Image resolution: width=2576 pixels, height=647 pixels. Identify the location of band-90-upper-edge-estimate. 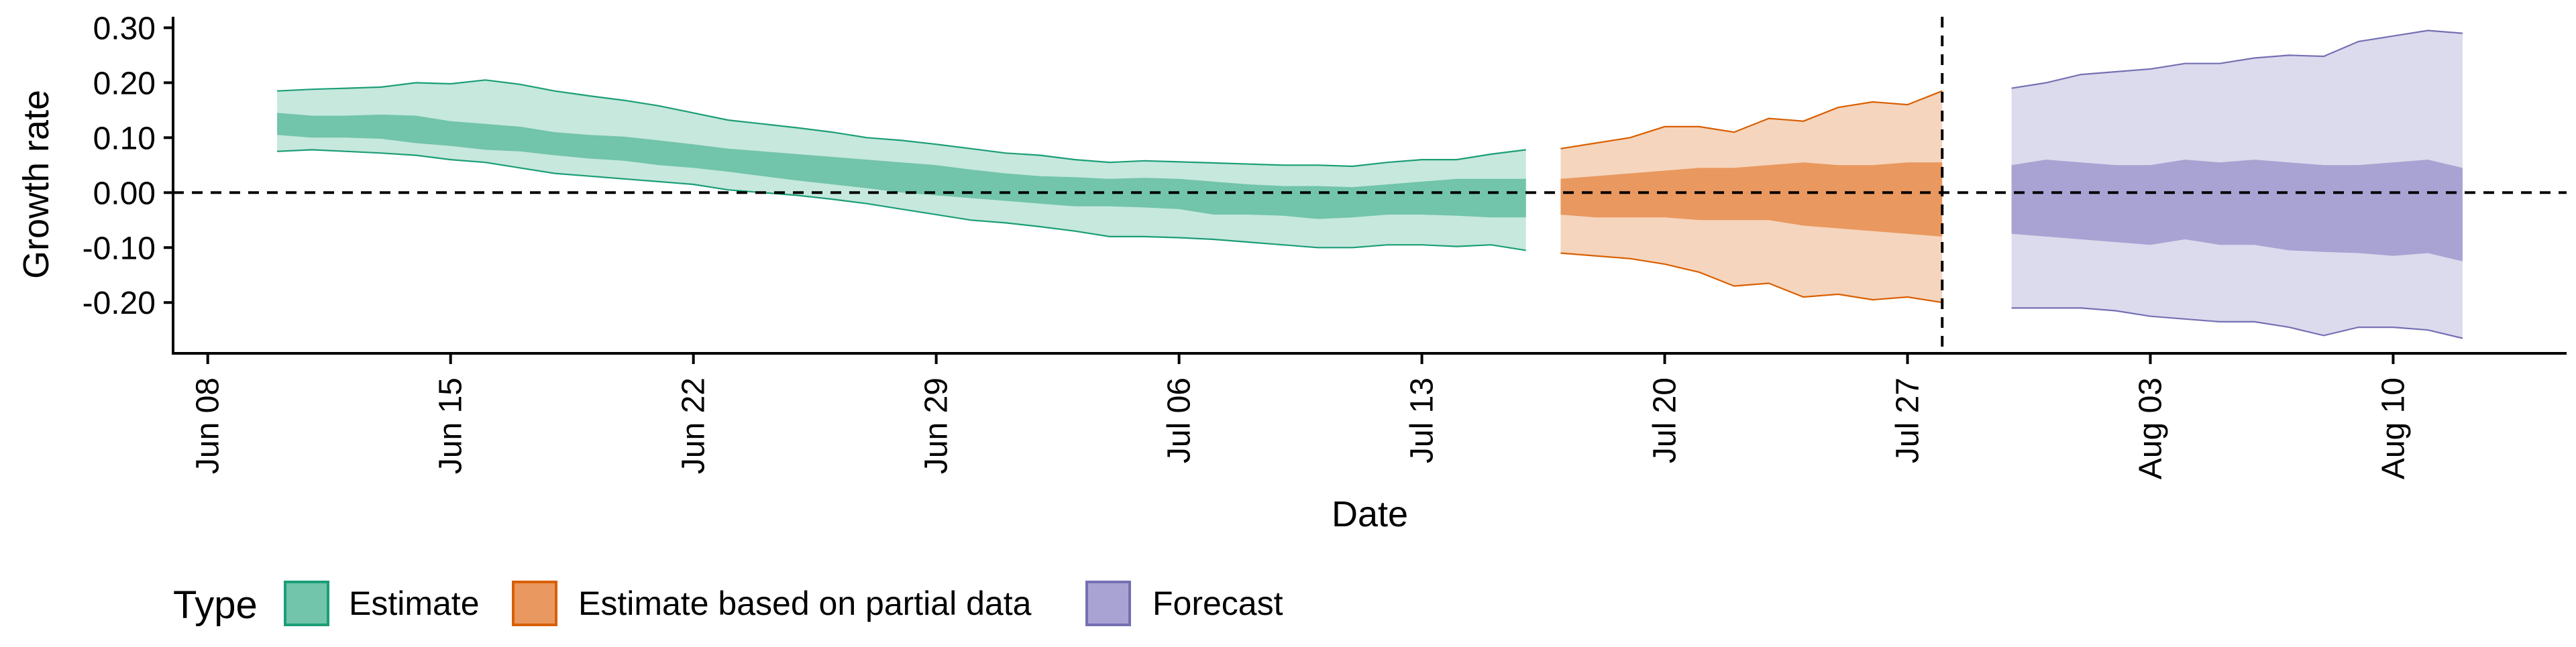
(901, 124).